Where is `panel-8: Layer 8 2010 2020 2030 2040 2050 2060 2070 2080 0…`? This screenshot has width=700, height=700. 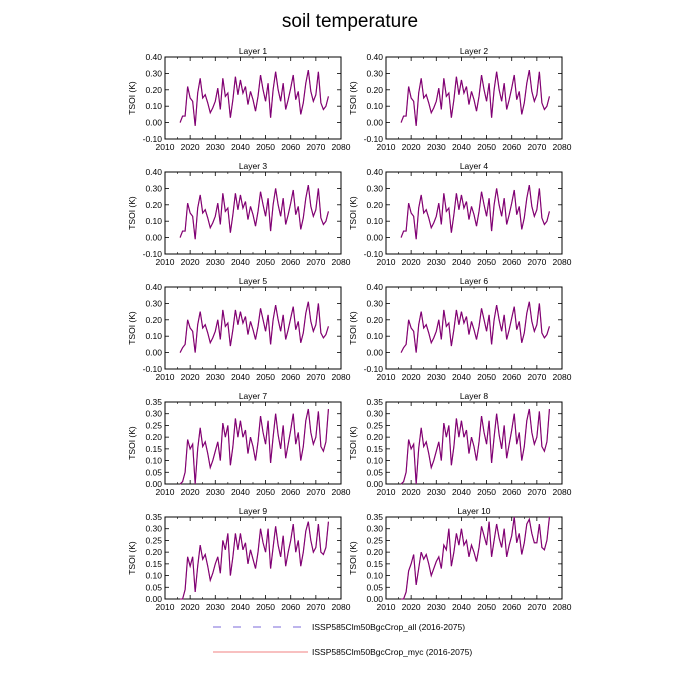
panel-8: Layer 8 2010 2020 2030 2040 2050 2060 2070 2080 0… is located at coordinates (460, 444).